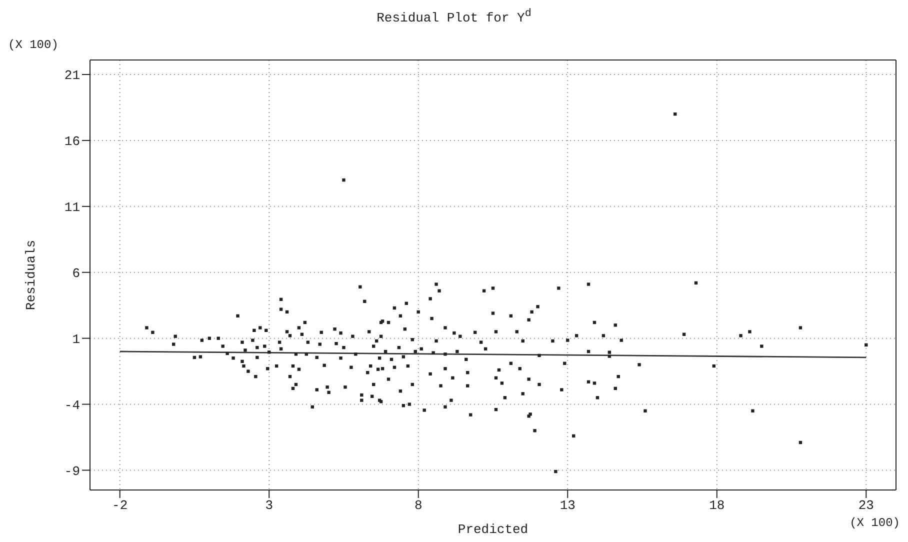 The height and width of the screenshot is (542, 908). What do you see at coordinates (72, 142) in the screenshot?
I see `y-tick-label: 16` at bounding box center [72, 142].